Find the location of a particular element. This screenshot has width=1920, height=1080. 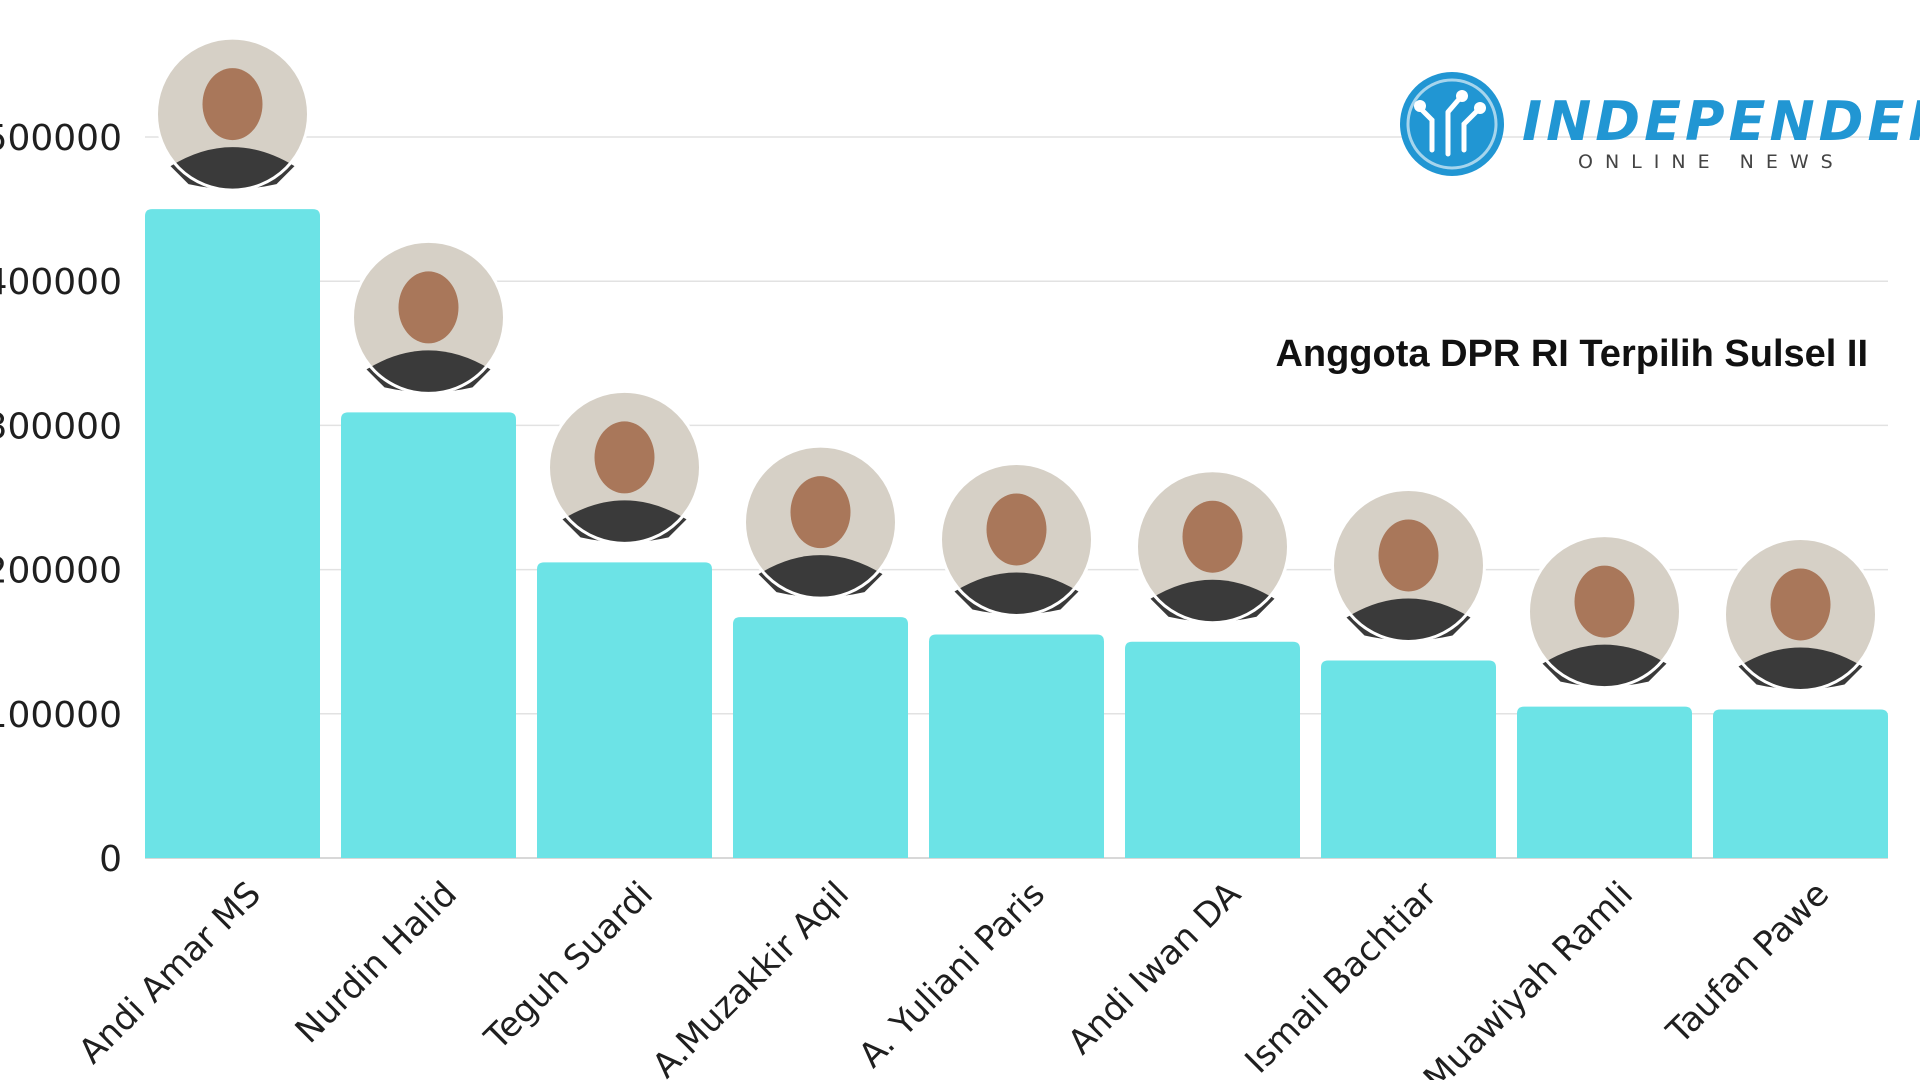

x-tick-label: A.Muzakkir Aqil is located at coordinates (751, 977).